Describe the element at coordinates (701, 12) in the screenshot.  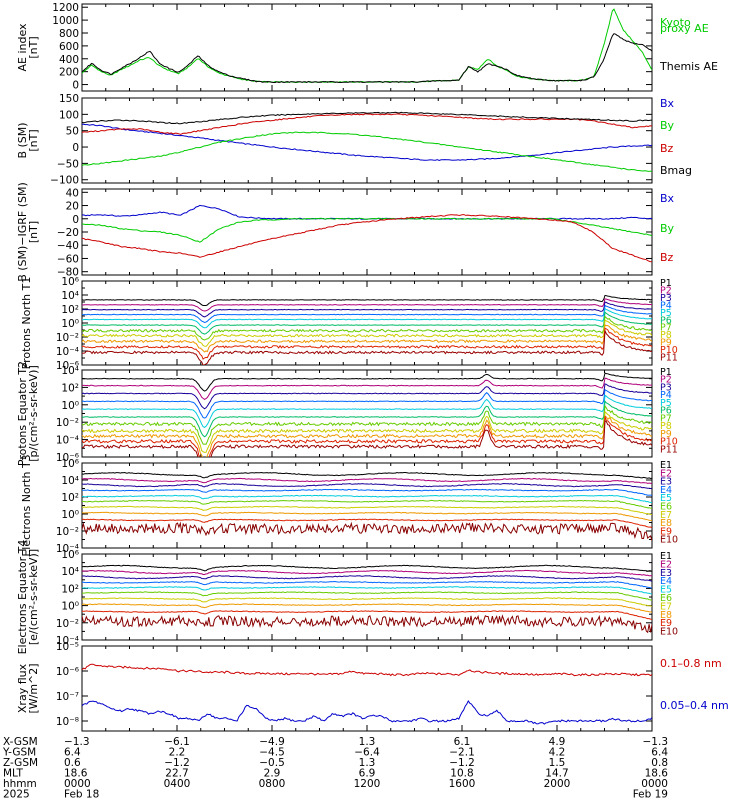
I see `legend-entry-full: Kyoto proxy AE` at that location.